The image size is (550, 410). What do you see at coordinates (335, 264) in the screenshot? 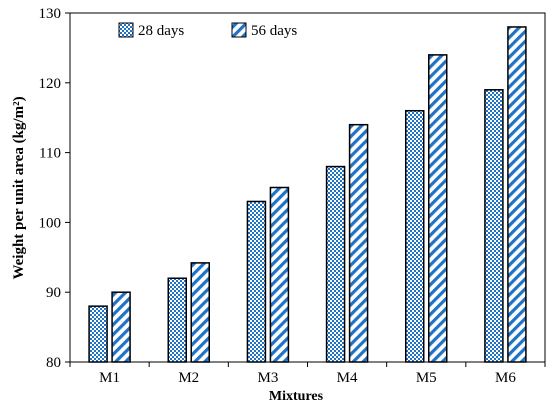
I see `bar-28-days-M4` at bounding box center [335, 264].